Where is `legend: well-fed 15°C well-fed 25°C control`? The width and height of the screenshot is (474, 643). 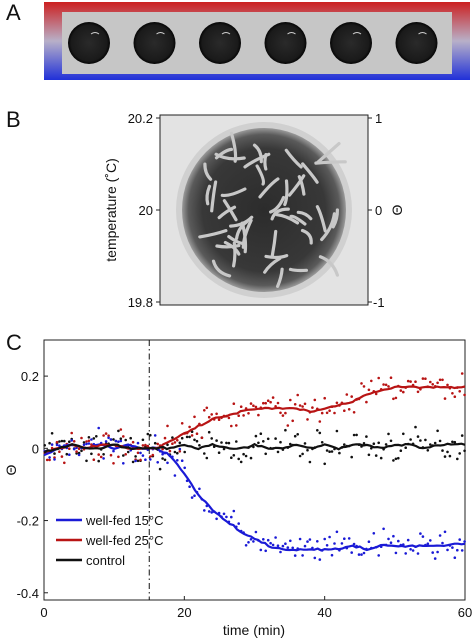
legend: well-fed 15°C well-fed 25°C control is located at coordinates (109, 540).